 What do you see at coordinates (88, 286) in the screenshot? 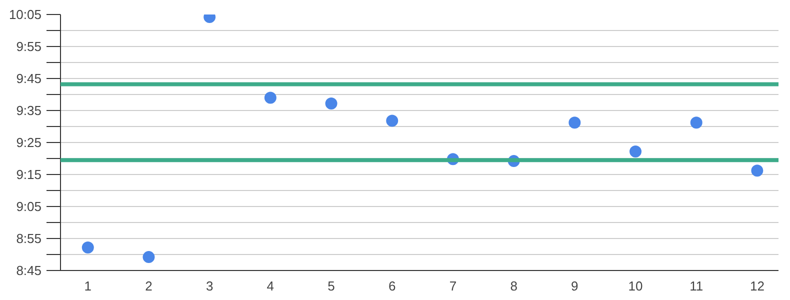
I see `x-tick-label: 1` at bounding box center [88, 286].